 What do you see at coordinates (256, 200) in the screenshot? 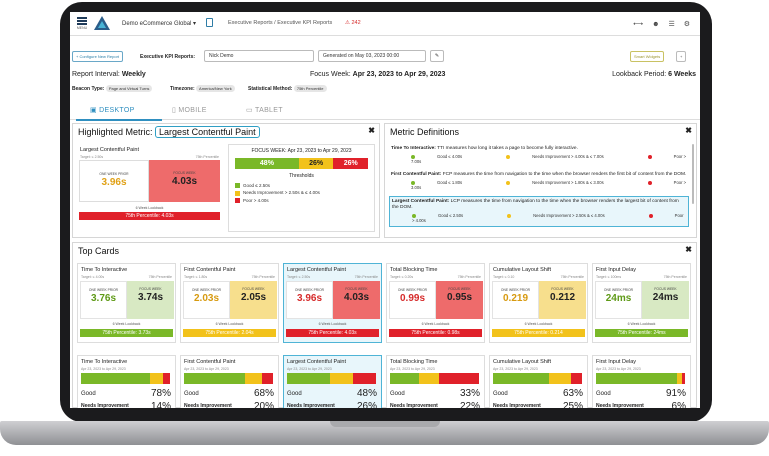
I see `threshold-poor-text: Poor > 4.00s` at bounding box center [256, 200].